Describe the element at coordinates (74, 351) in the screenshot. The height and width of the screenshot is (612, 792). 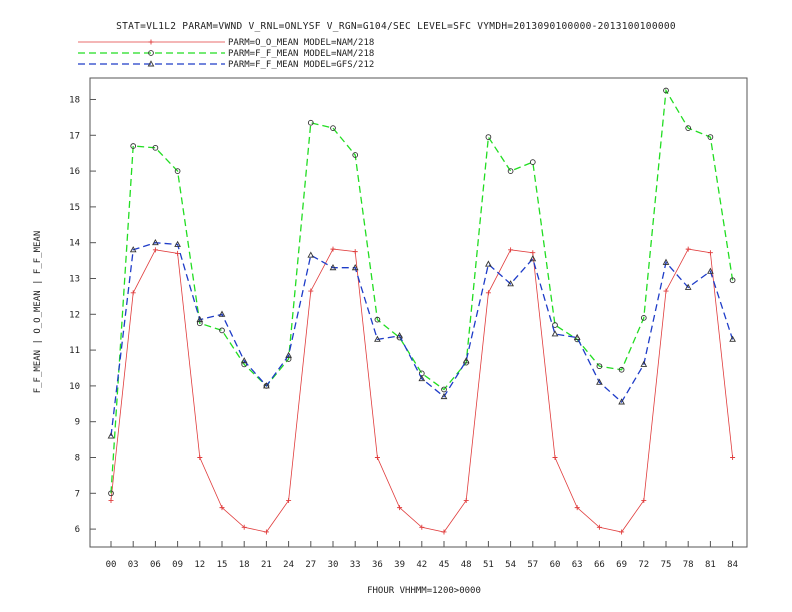
I see `y-tick-label-5: 11` at that location.